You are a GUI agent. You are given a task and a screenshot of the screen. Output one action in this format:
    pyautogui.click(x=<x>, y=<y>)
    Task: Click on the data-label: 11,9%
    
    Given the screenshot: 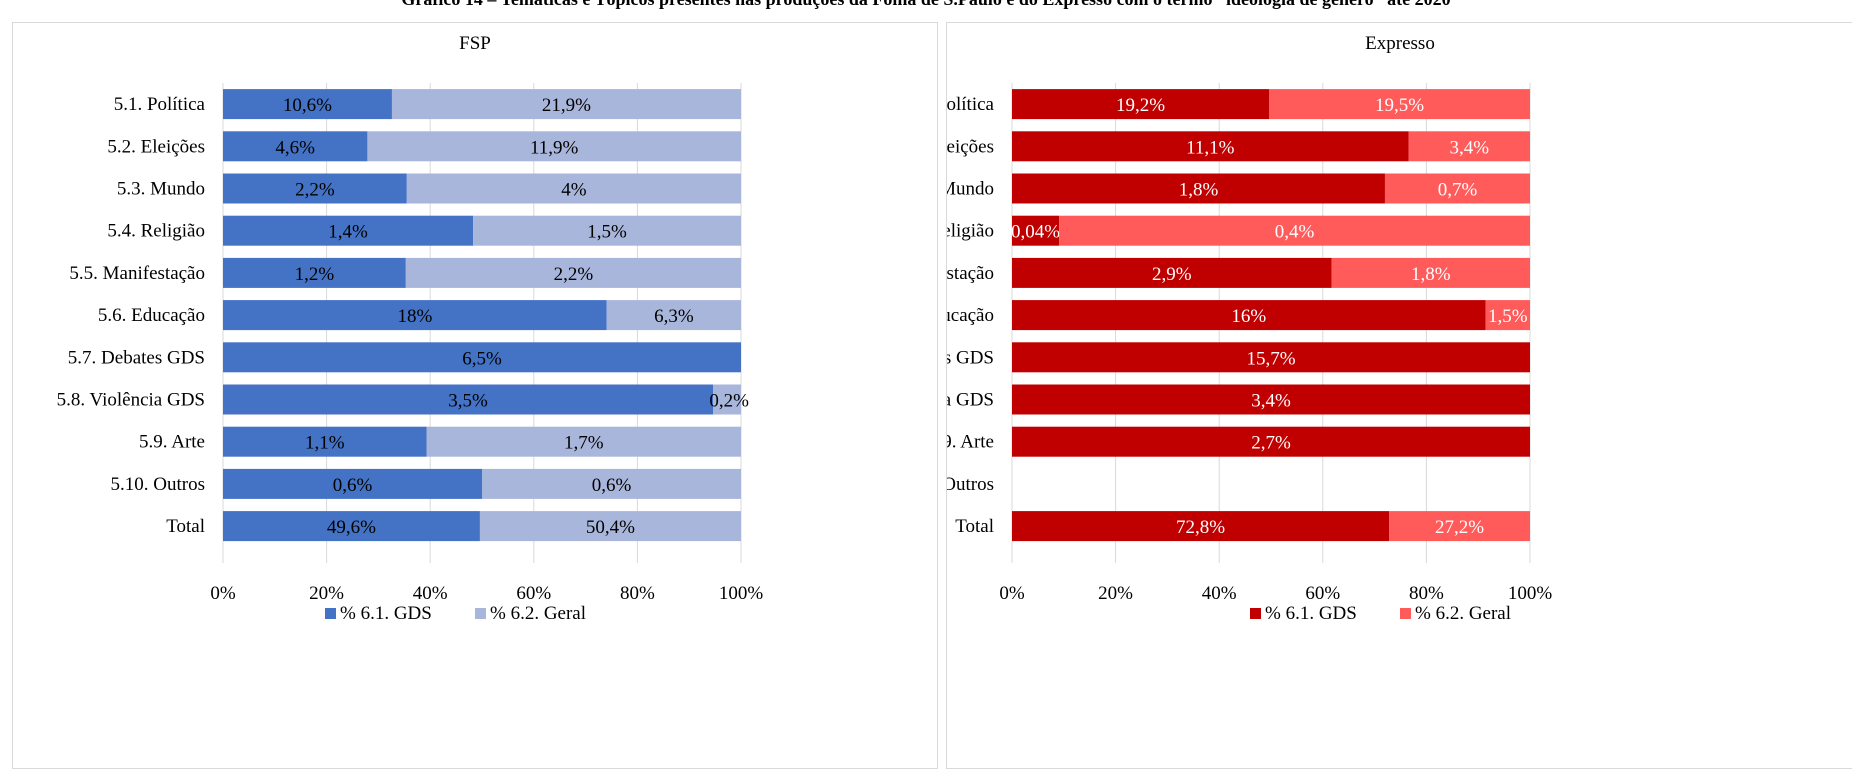 What is the action you would take?
    pyautogui.click(x=554, y=147)
    